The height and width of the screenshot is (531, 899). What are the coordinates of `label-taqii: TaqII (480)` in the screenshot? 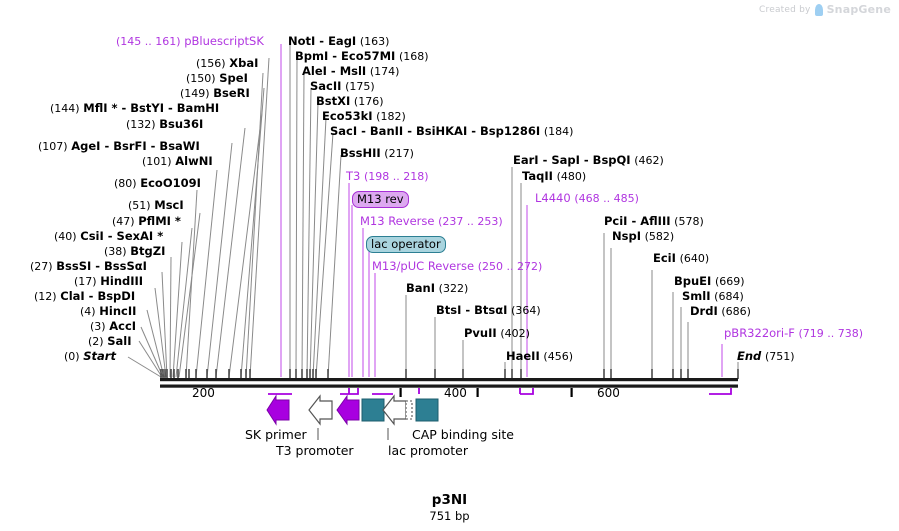 It's located at (554, 177).